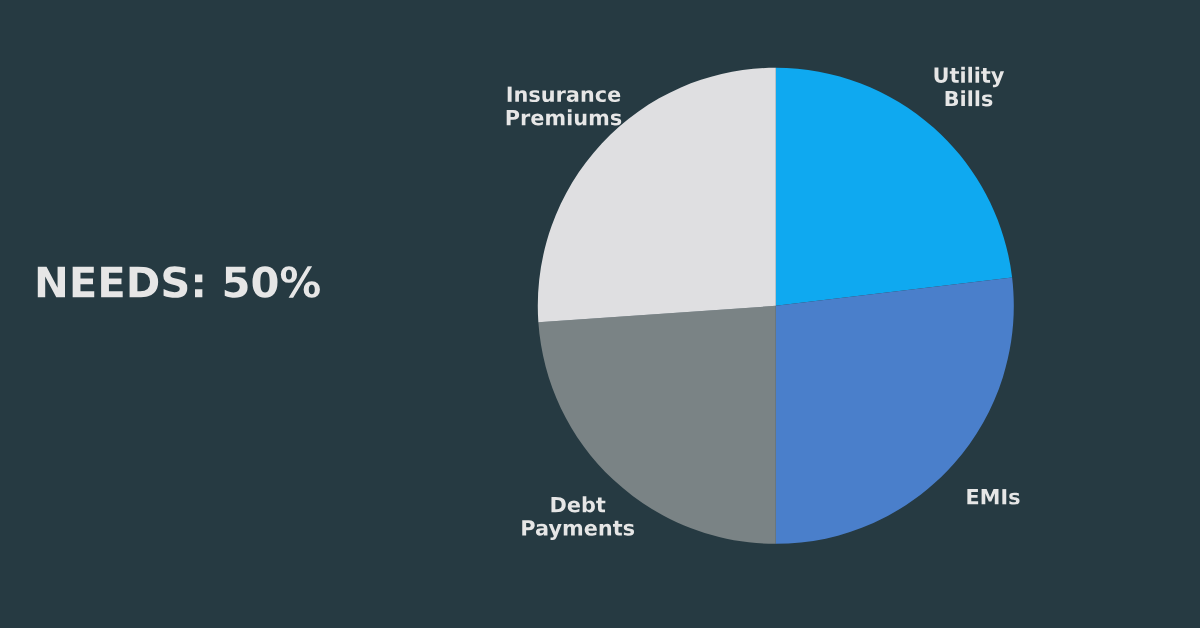  I want to click on slice-label: Utility Bills, so click(969, 86).